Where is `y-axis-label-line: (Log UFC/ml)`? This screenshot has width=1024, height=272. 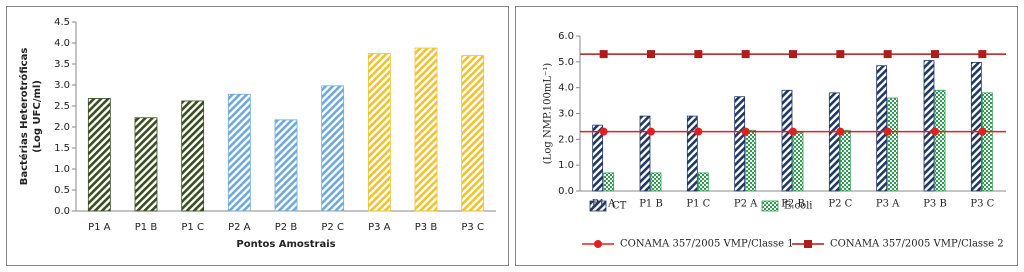 y-axis-label-line: (Log UFC/ml) is located at coordinates (37, 116).